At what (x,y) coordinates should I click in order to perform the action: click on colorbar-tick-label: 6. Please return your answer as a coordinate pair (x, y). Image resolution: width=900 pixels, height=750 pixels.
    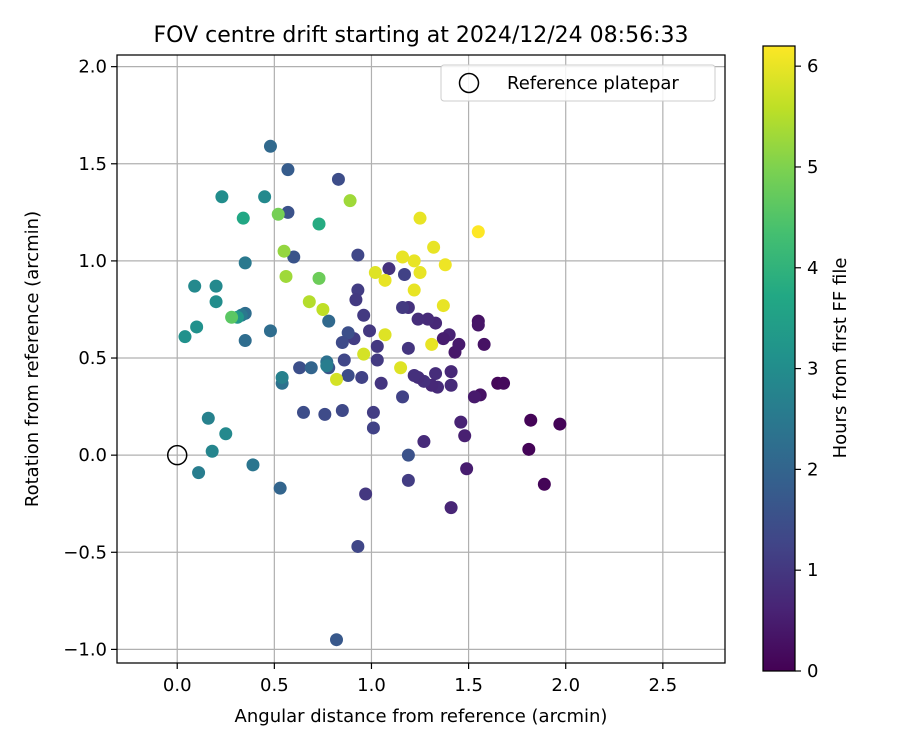
    Looking at the image, I should click on (812, 66).